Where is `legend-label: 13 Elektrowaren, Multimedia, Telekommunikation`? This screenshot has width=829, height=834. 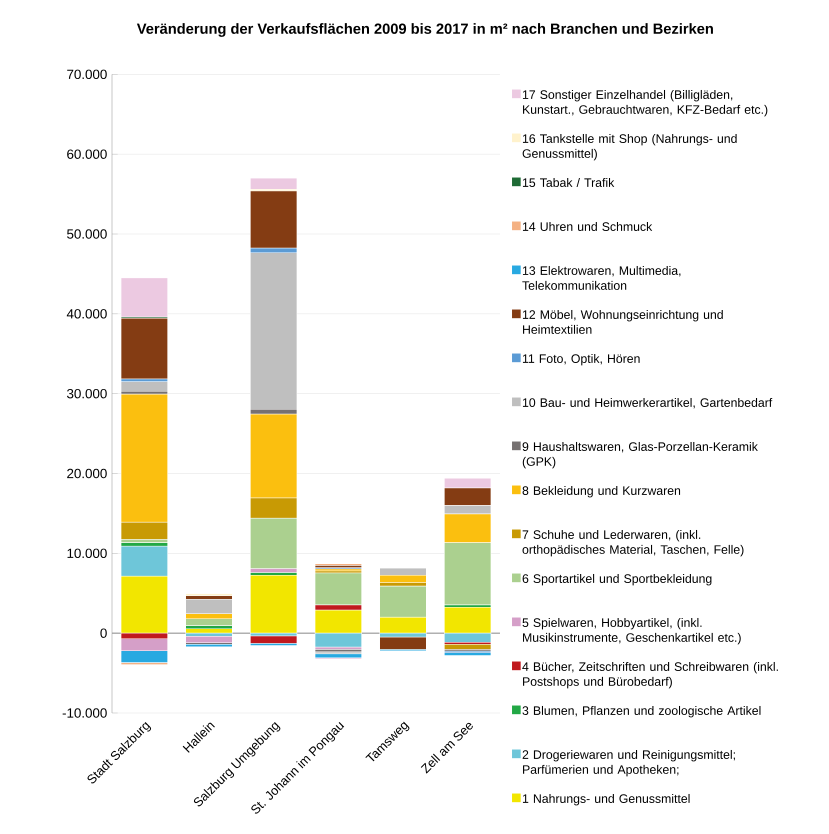 legend-label: 13 Elektrowaren, Multimedia, Telekommunikation is located at coordinates (601, 278).